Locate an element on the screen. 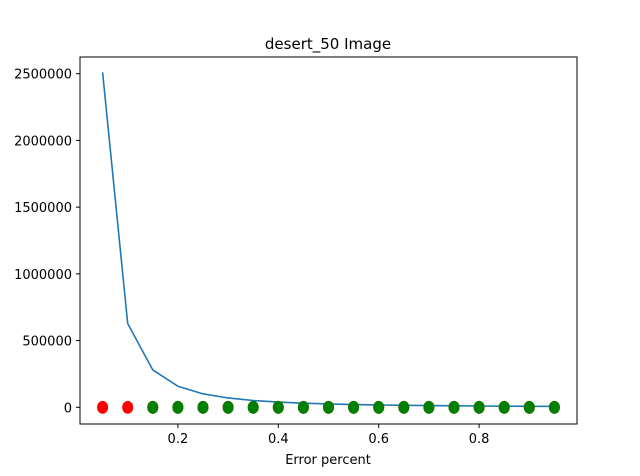 The image size is (640, 476). y-axis-ticks: 0 500000 1000000 1500000 2000000 2500000 is located at coordinates (47, 242).